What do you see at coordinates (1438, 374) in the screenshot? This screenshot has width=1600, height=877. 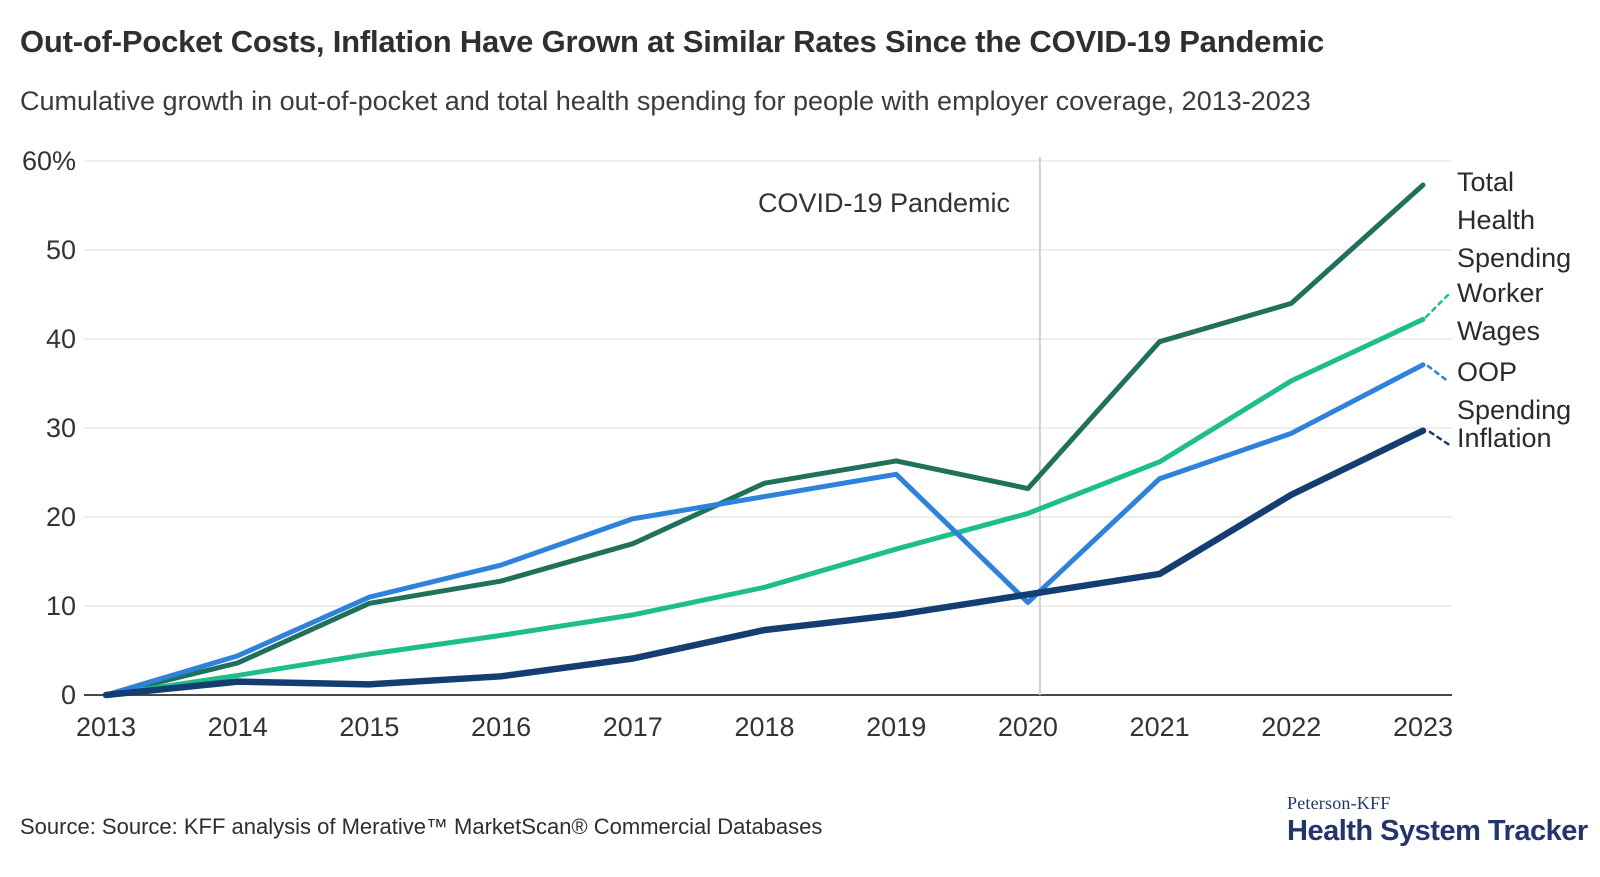 I see `leader-line-oop-spending` at bounding box center [1438, 374].